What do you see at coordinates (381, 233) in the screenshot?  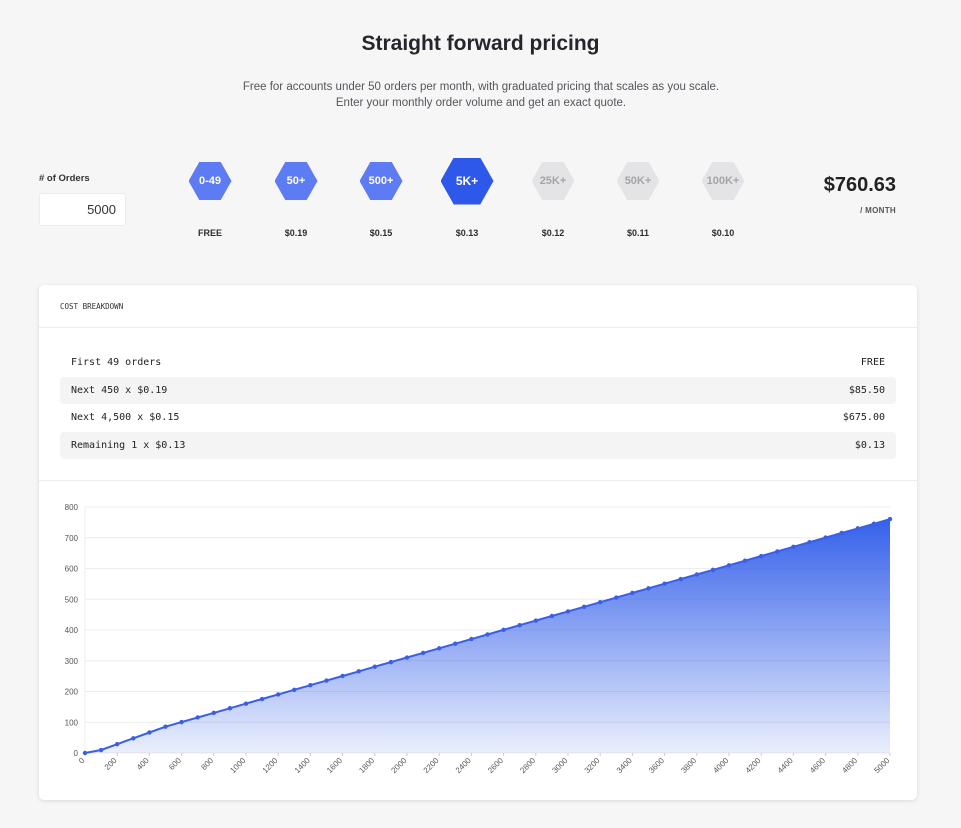 I see `tier-price: $0.15` at bounding box center [381, 233].